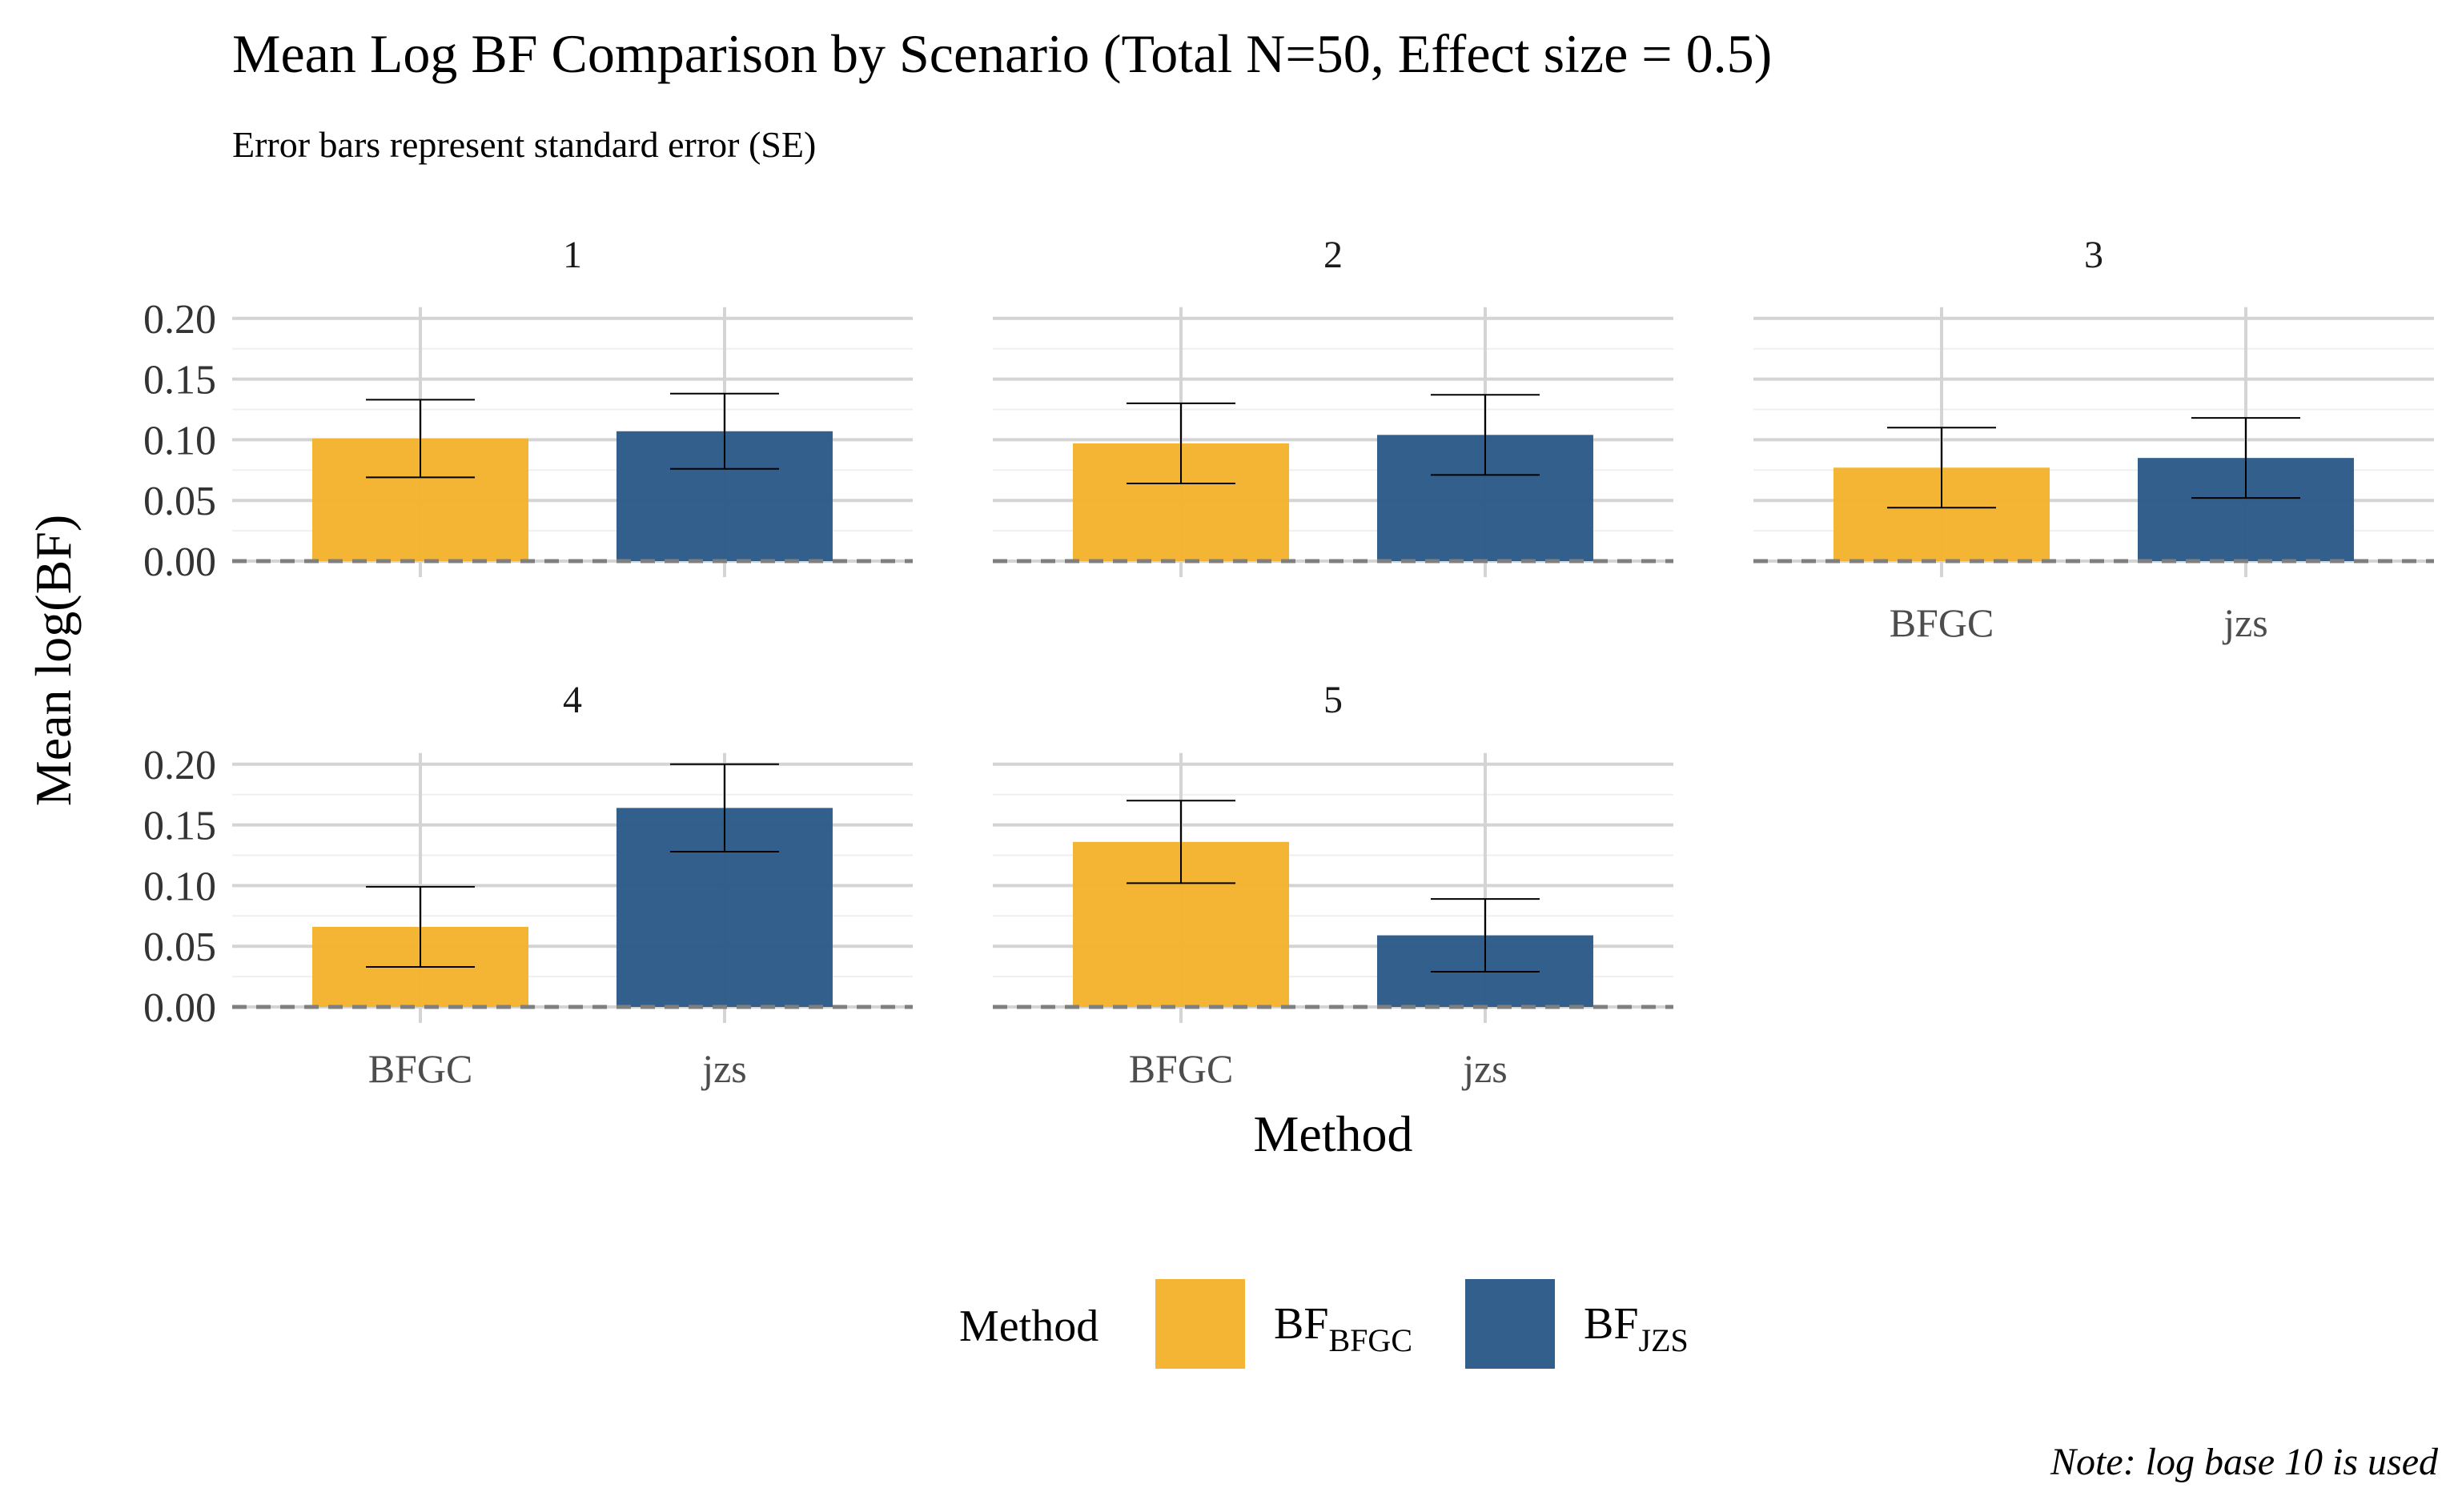 This screenshot has width=2458, height=1512. What do you see at coordinates (524, 144) in the screenshot?
I see `chart-subtitle: Error bars represent standard error (SE)` at bounding box center [524, 144].